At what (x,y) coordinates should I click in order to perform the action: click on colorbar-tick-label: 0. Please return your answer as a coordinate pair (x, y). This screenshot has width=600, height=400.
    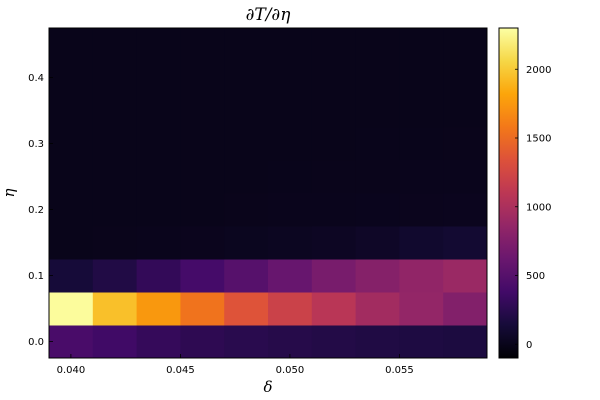
    Looking at the image, I should click on (529, 345).